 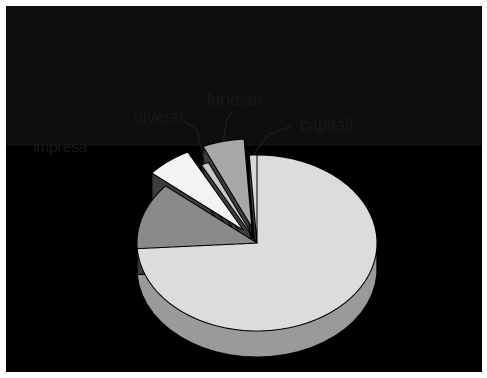 I want to click on leader-lines, so click(x=238, y=137).